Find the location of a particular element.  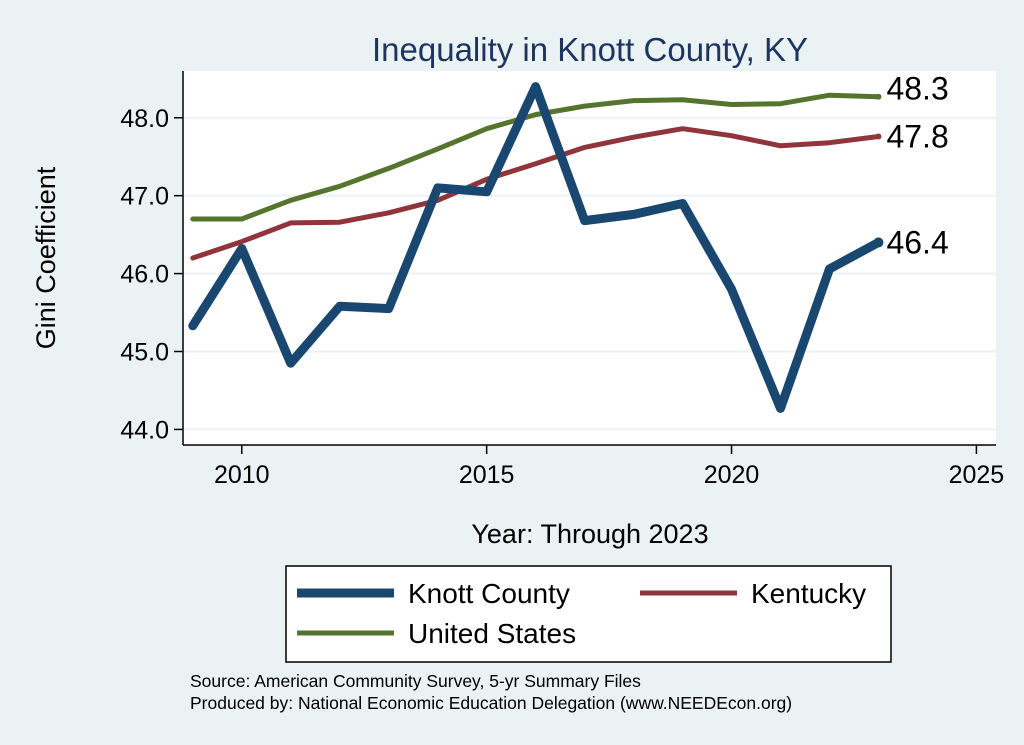

x-tick-label: 2015 is located at coordinates (487, 475).